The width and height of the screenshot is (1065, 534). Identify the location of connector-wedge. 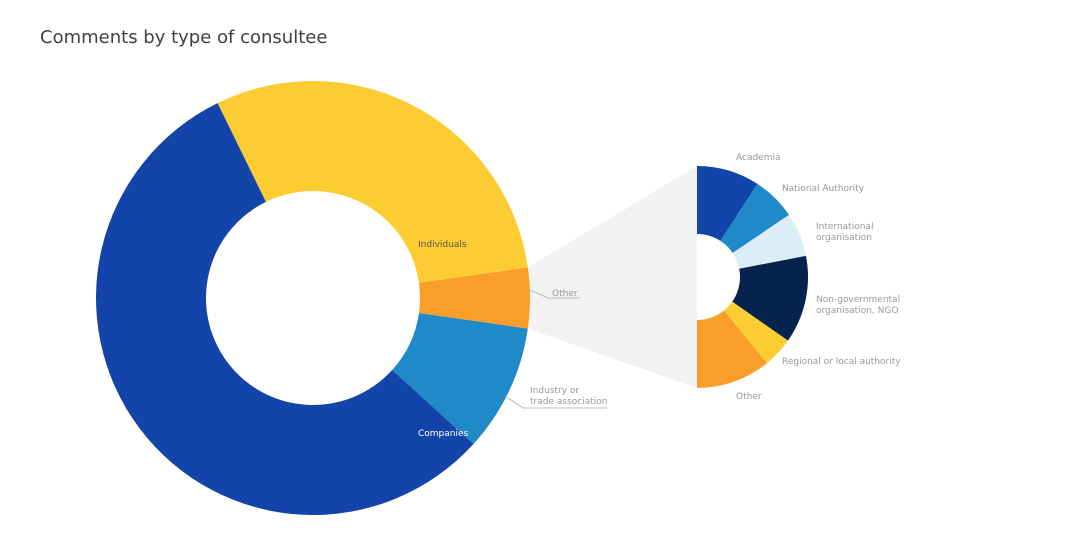
(612, 277).